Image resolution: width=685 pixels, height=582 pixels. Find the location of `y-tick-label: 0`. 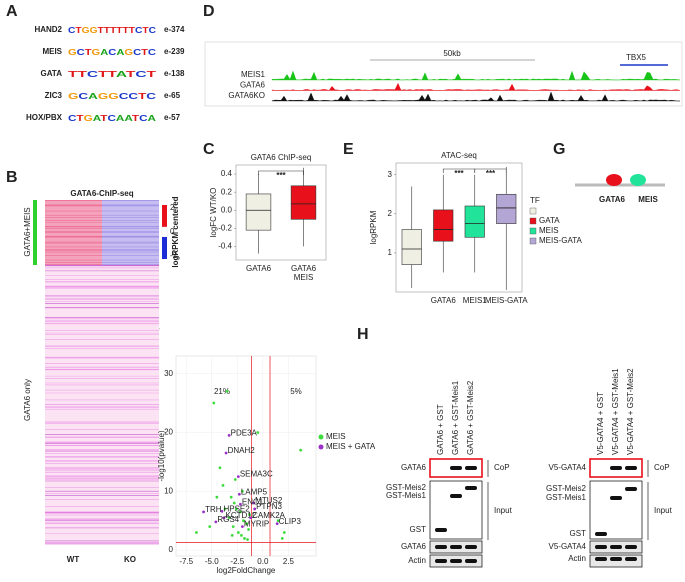

y-tick-label: 0 is located at coordinates (171, 549).